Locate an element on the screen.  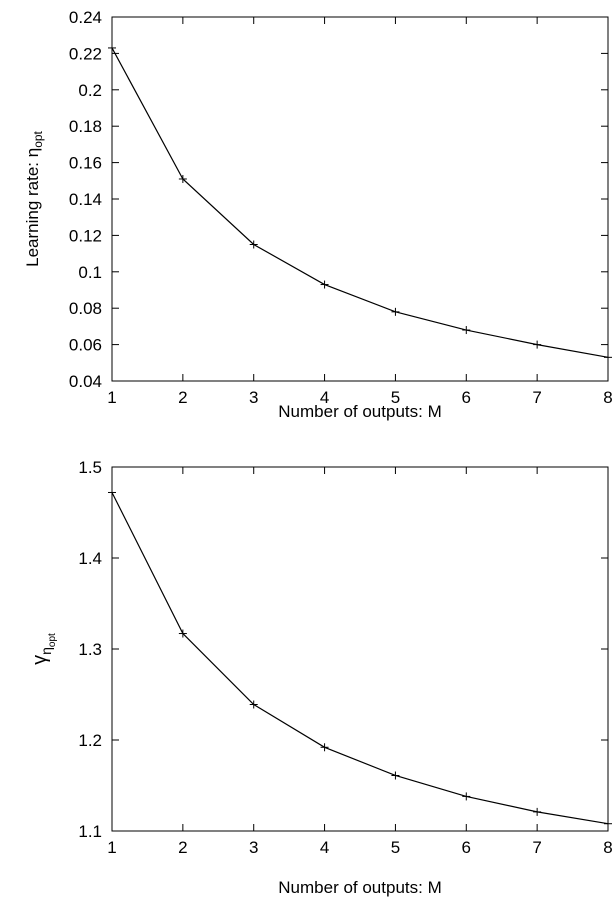
y-tick-label: 0.16 is located at coordinates (85, 163).